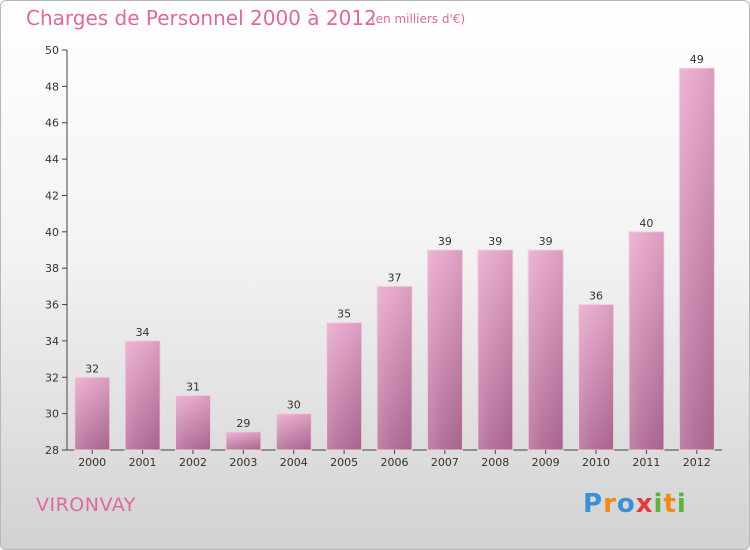 This screenshot has width=750, height=550. I want to click on data-label: 37, so click(395, 277).